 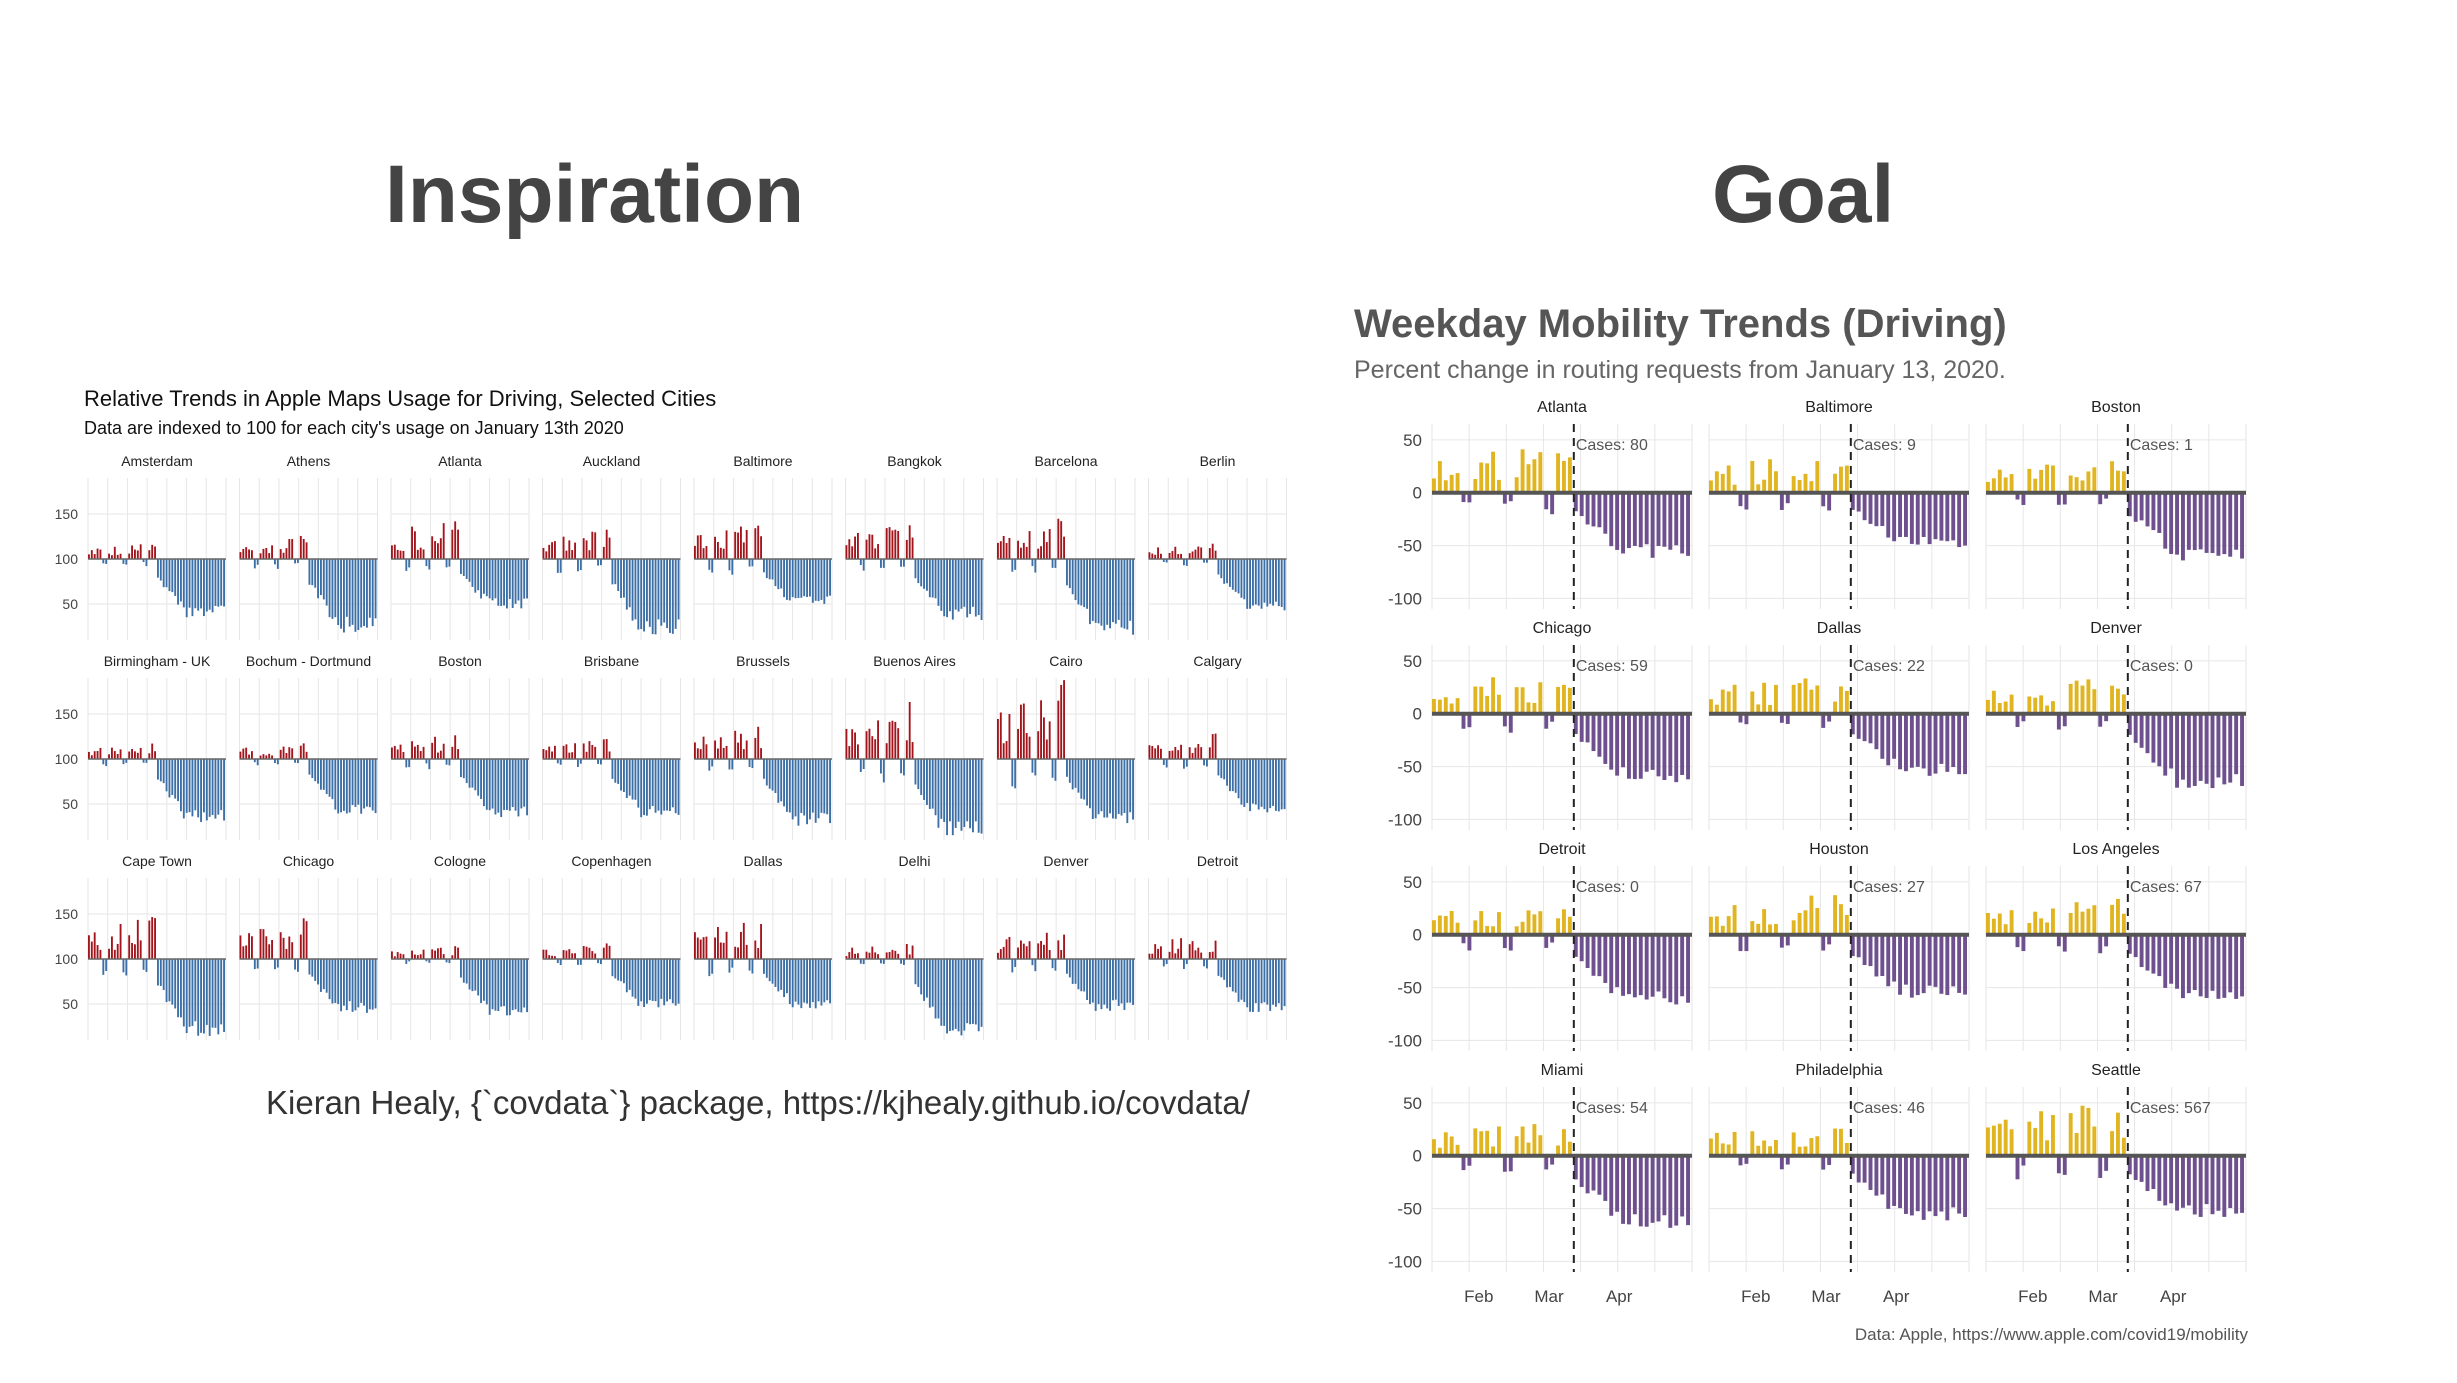 What do you see at coordinates (2115, 849) in the screenshot?
I see `facet-label: Los Angeles` at bounding box center [2115, 849].